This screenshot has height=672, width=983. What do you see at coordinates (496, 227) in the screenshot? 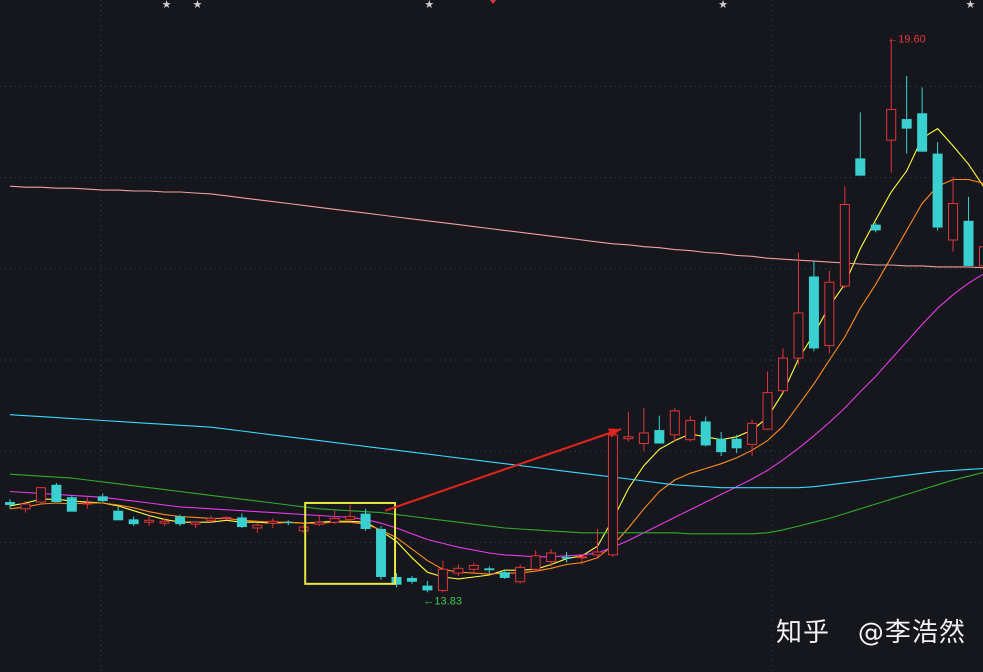
I see `ma-line-ma250` at bounding box center [496, 227].